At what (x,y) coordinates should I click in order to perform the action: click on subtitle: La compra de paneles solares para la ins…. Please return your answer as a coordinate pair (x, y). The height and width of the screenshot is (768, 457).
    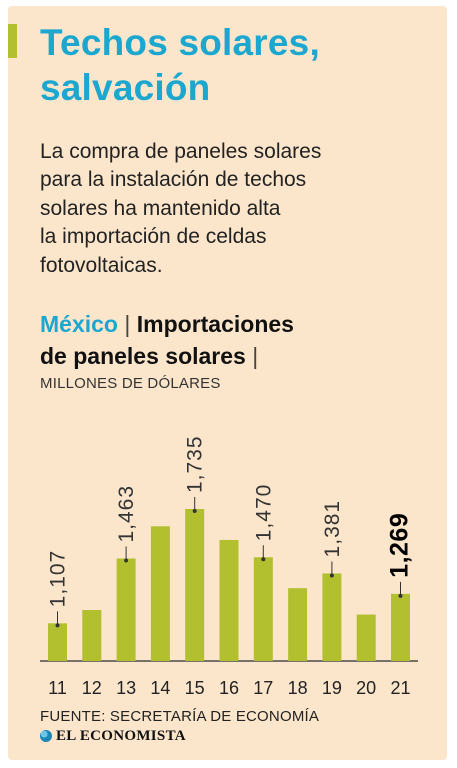
    Looking at the image, I should click on (225, 209).